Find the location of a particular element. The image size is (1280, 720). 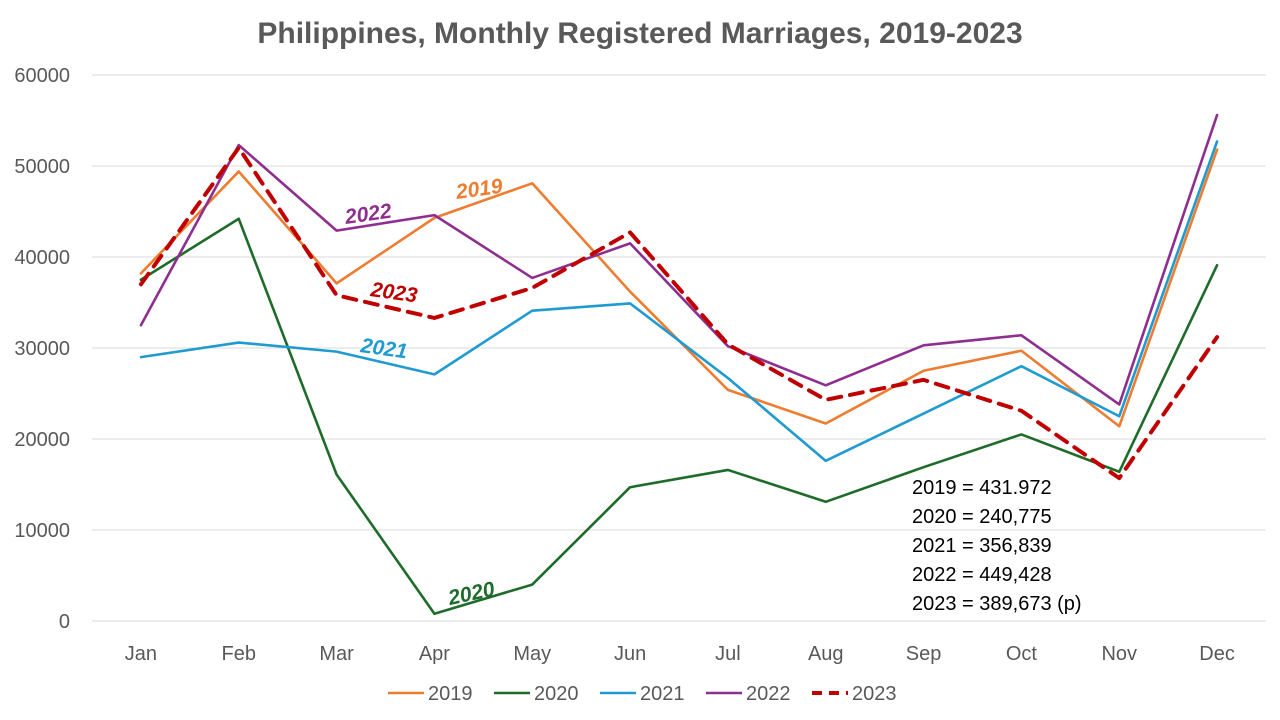

x-tick-label: May is located at coordinates (532, 654).